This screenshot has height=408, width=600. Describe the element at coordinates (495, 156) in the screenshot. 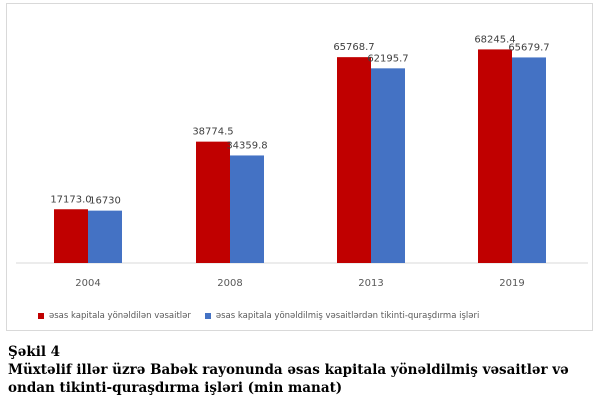

I see `bar-1-2019` at that location.